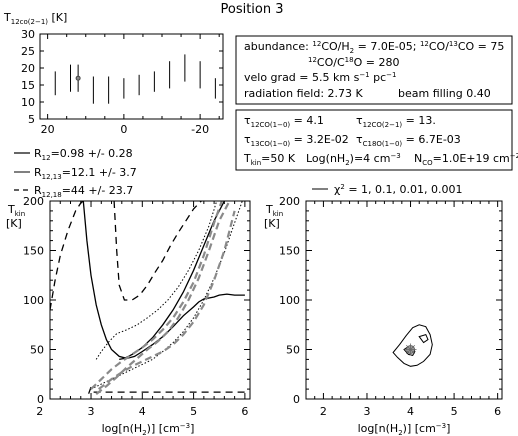 The width and height of the screenshot is (518, 436). What do you see at coordinates (28, 68) in the screenshot?
I see `spectrum-ytick-label: 20` at bounding box center [28, 68].